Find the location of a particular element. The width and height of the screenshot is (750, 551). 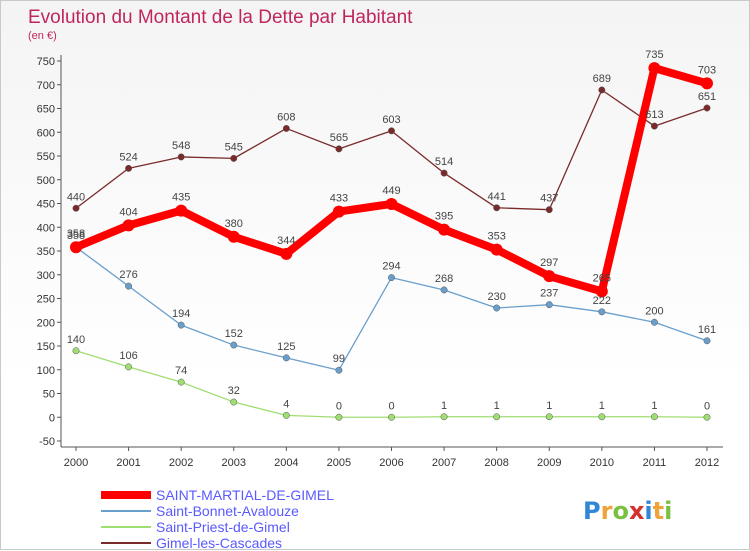

data-label: 440 is located at coordinates (76, 197).